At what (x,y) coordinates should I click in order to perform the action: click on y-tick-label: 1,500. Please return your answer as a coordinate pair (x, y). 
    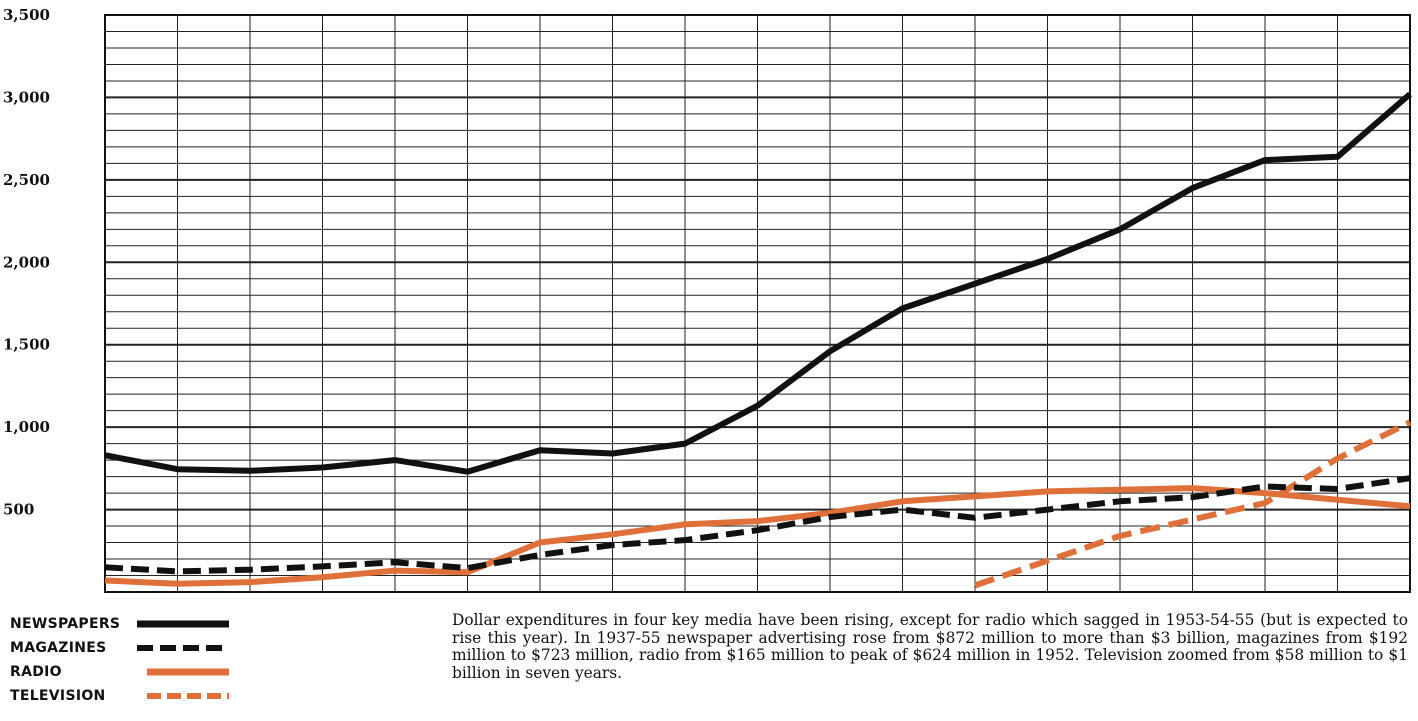
    Looking at the image, I should click on (26, 345).